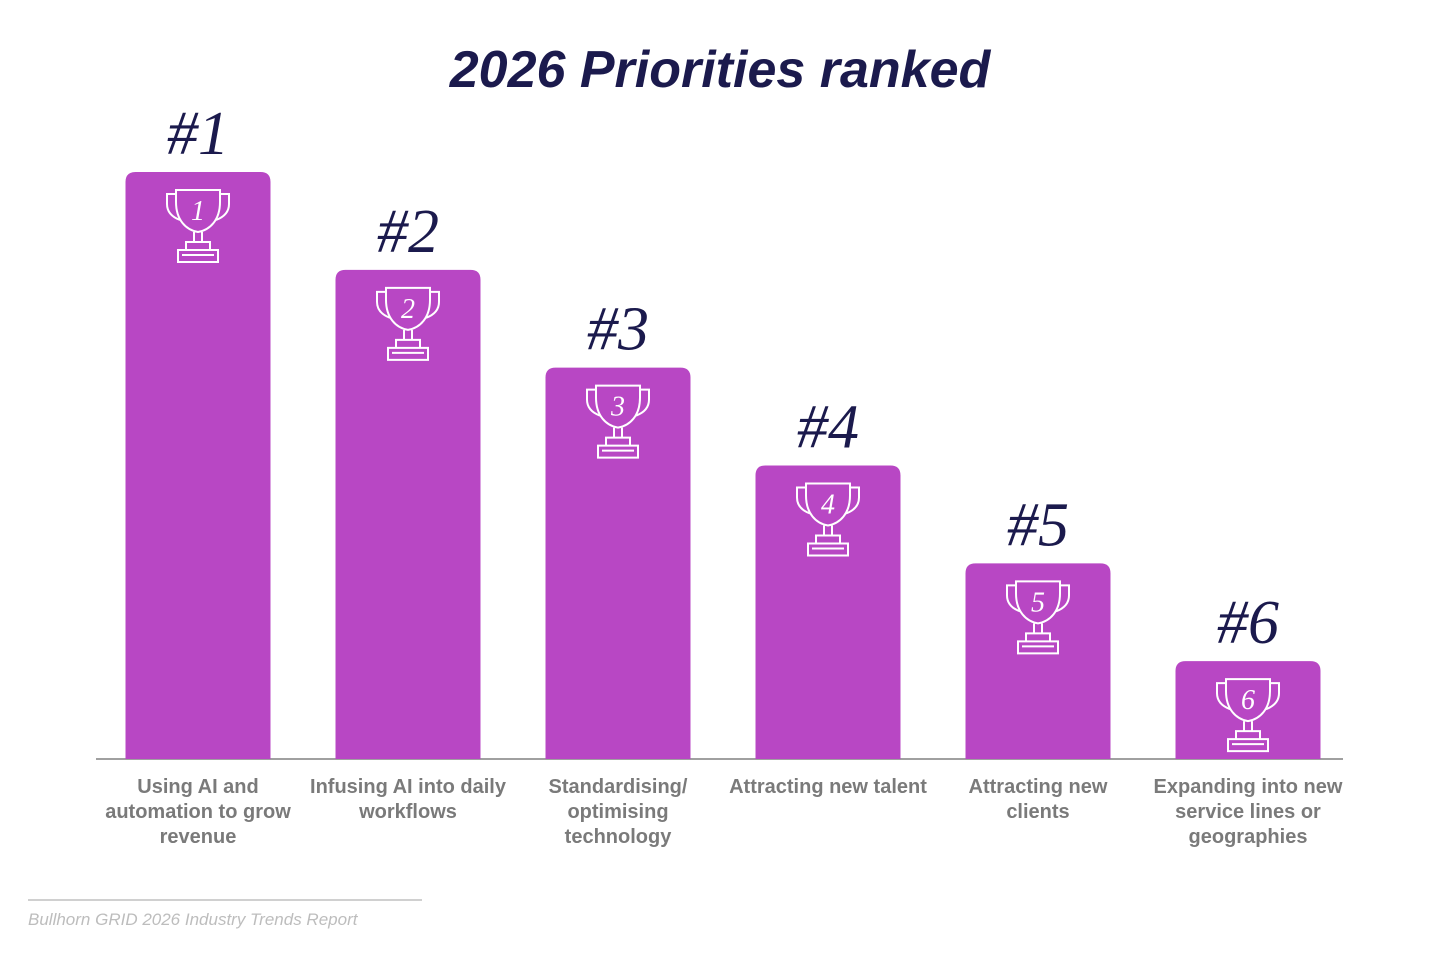  I want to click on rank-label: #3, so click(618, 330).